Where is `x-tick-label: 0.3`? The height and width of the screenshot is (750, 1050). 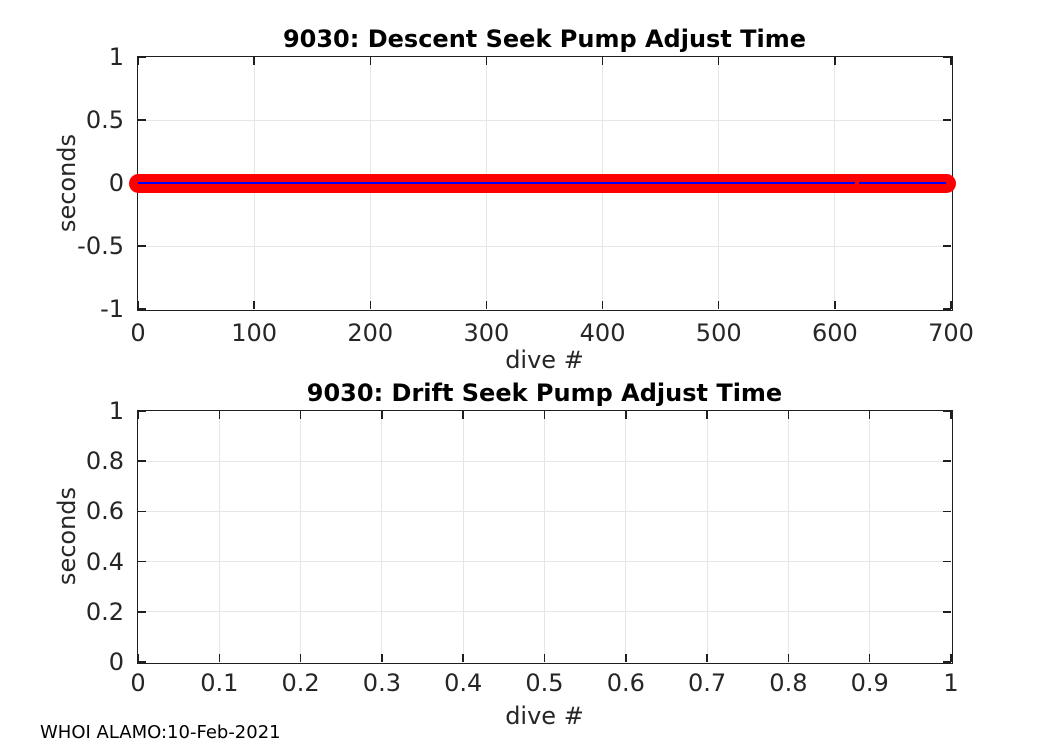 x-tick-label: 0.3 is located at coordinates (381, 683).